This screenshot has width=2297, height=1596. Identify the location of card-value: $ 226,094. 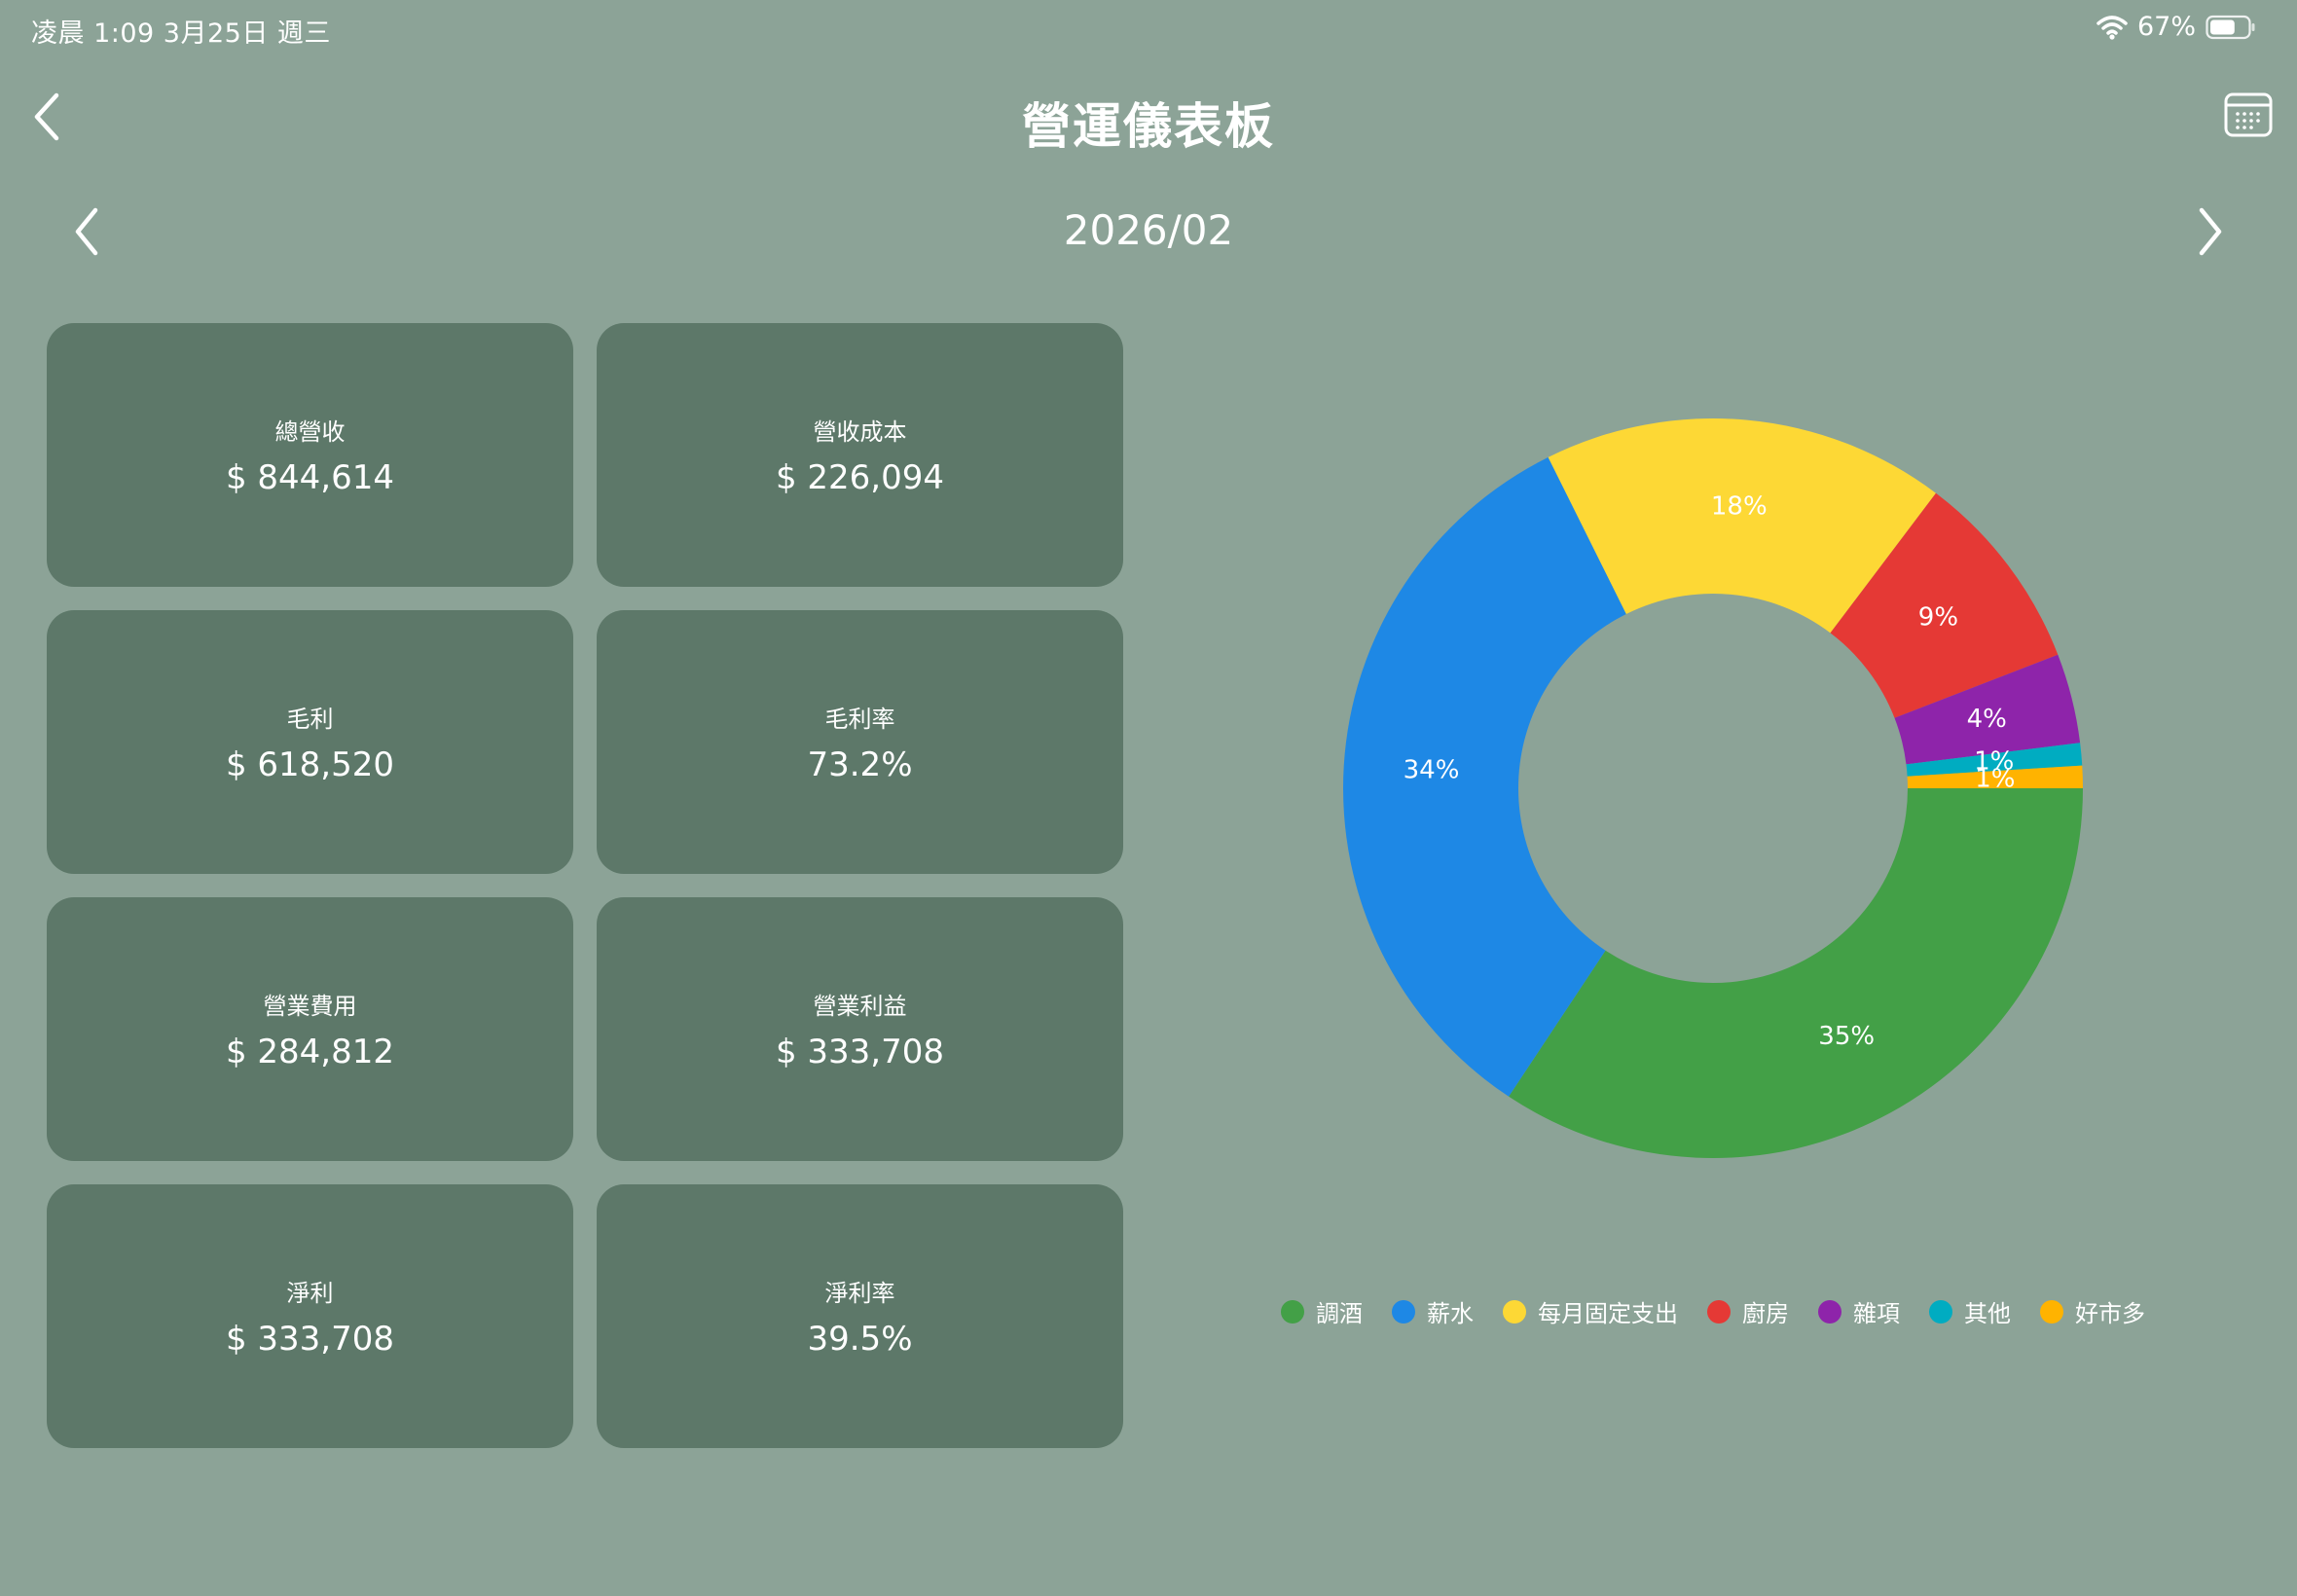
(860, 477).